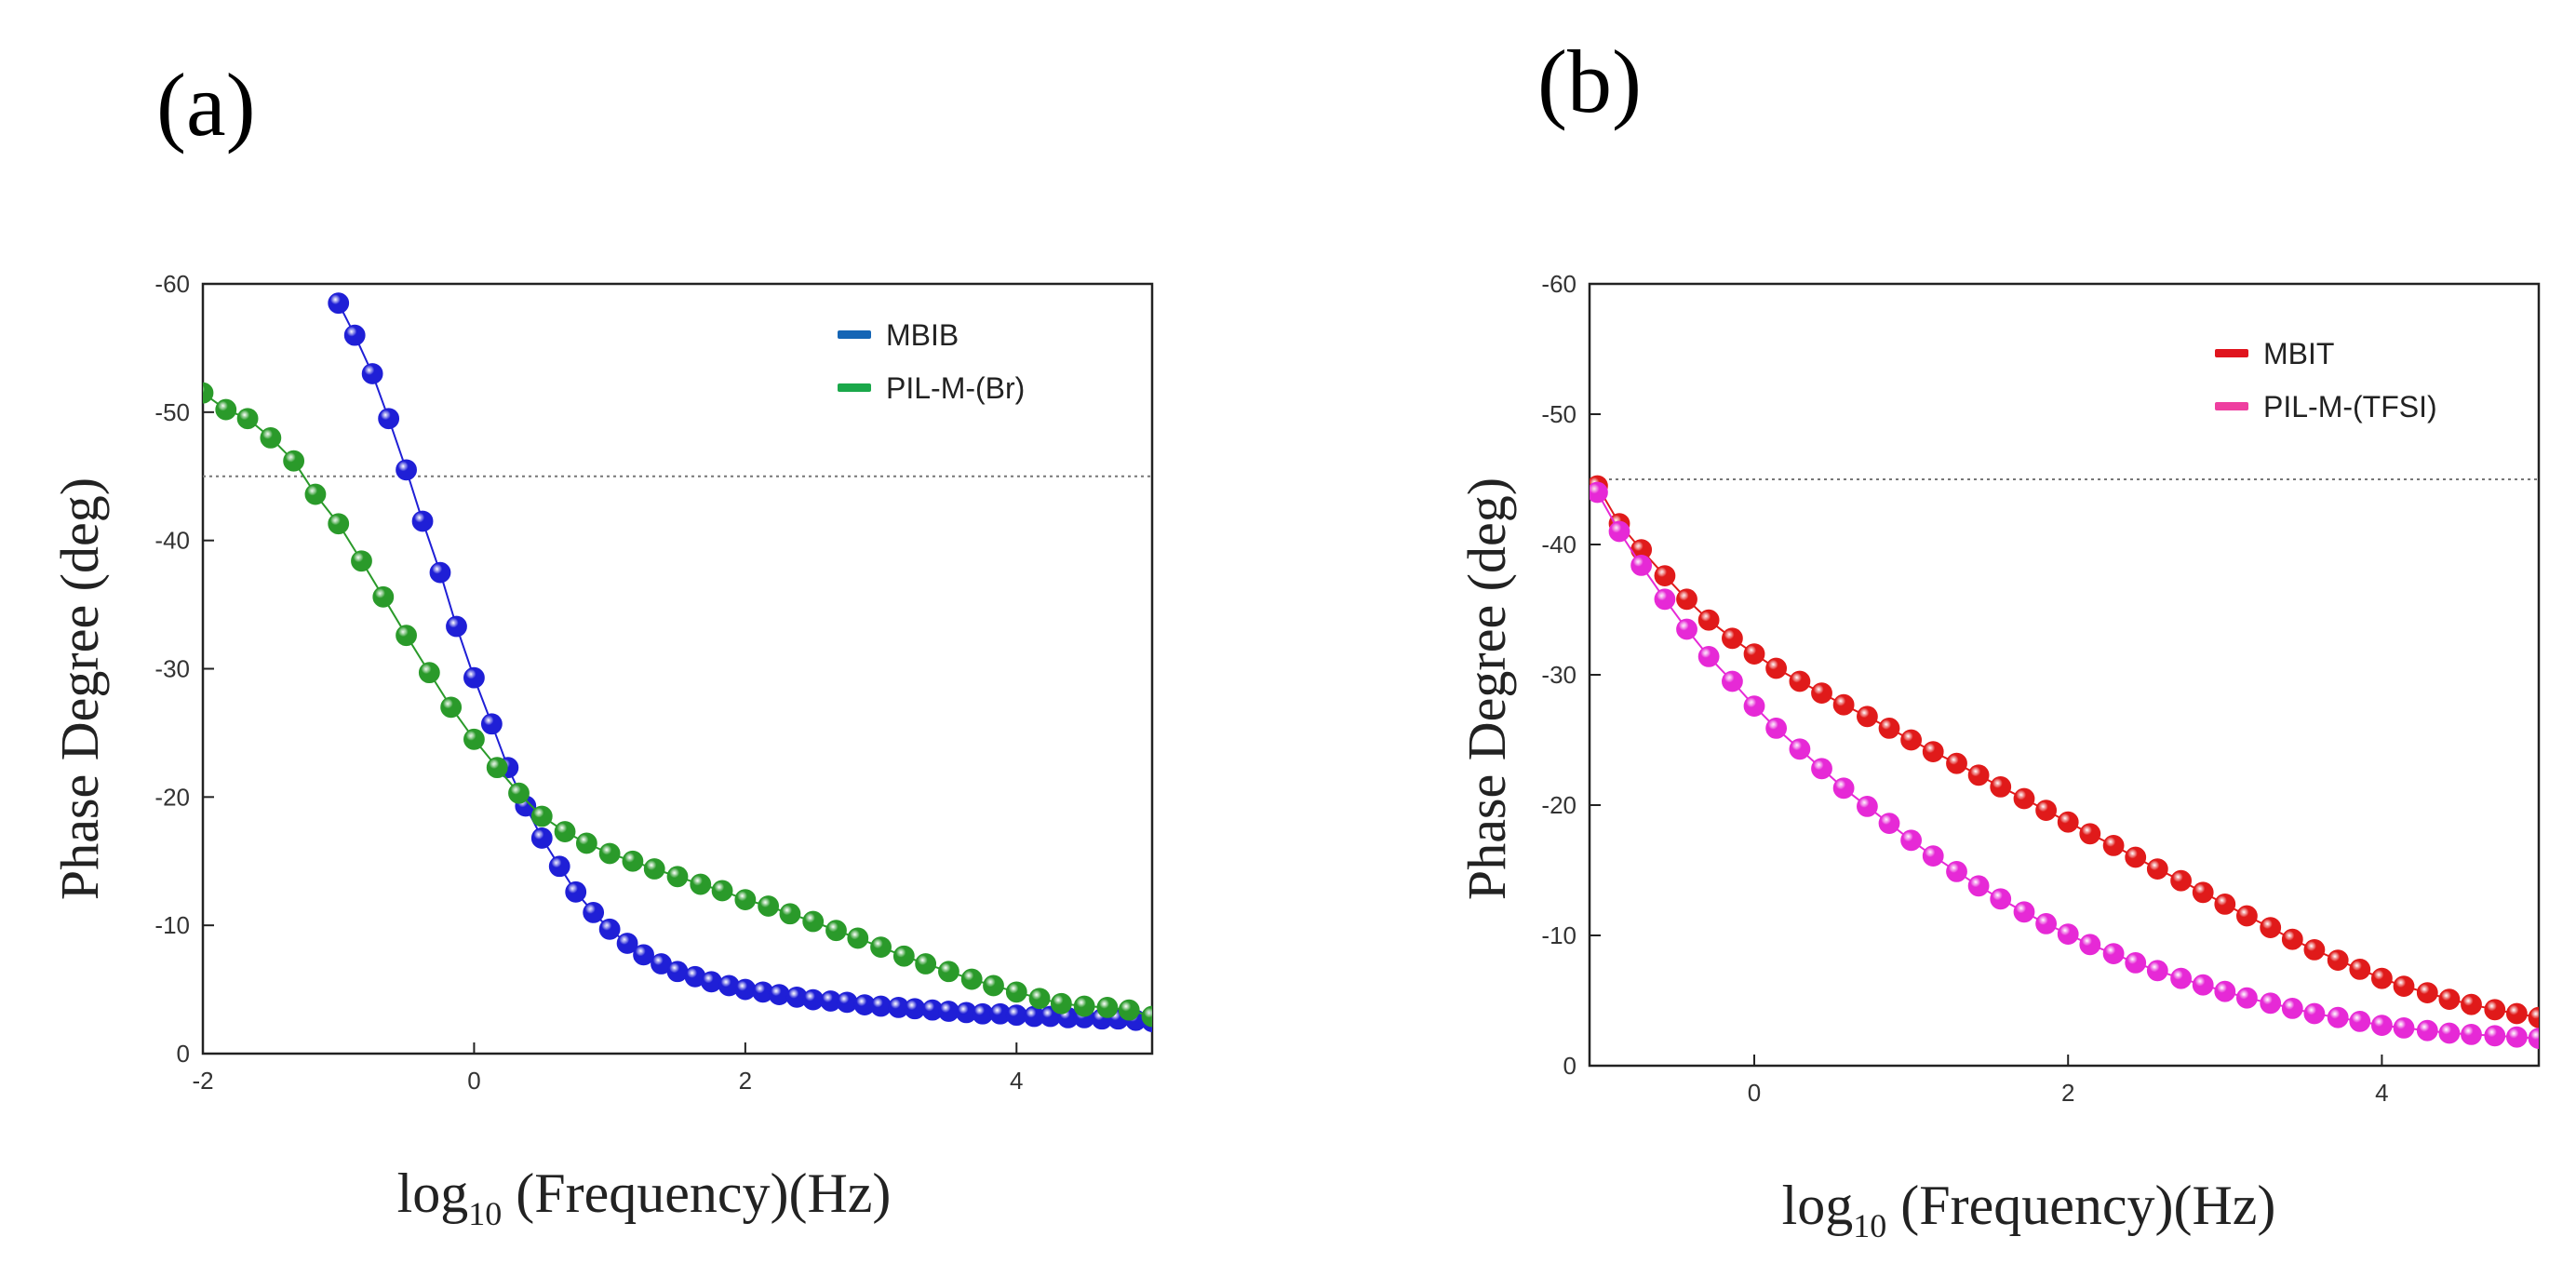 This screenshot has height=1277, width=2576. Describe the element at coordinates (1589, 81) in the screenshot. I see `panel-label: (b)` at that location.